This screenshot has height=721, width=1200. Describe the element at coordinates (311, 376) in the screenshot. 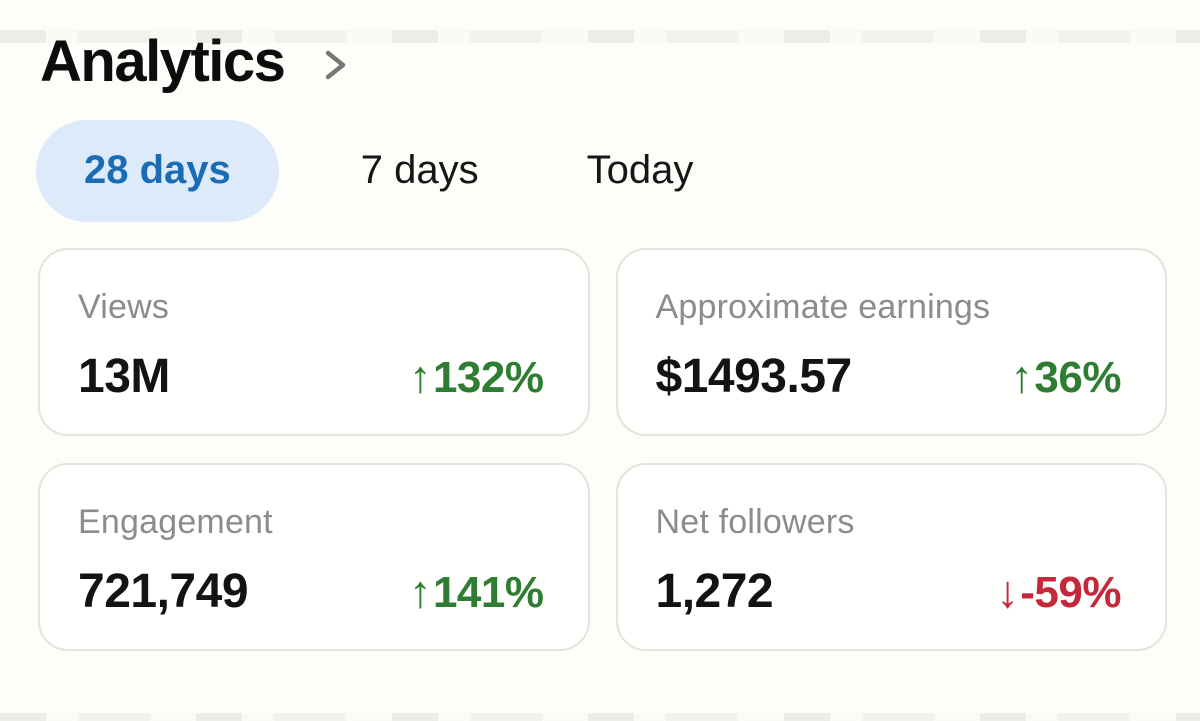

I see `stat-value-row: 13M ↑ 132%` at that location.